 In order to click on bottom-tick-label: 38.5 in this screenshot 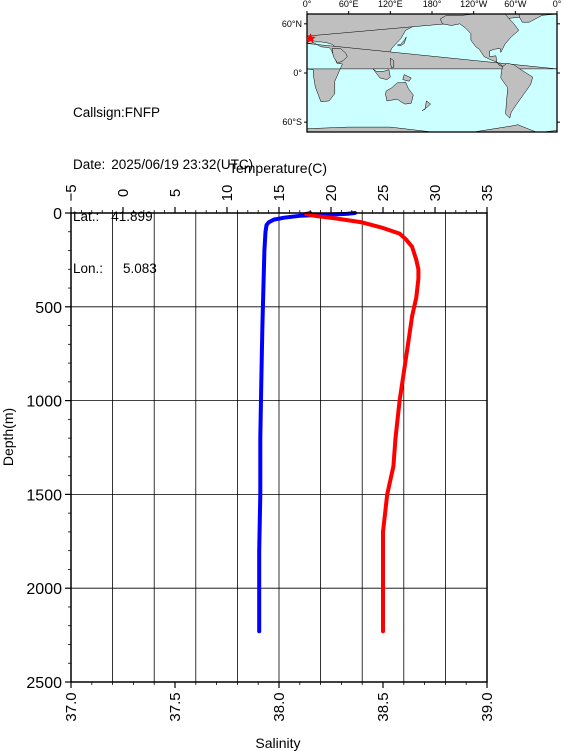, I will do `click(383, 706)`.